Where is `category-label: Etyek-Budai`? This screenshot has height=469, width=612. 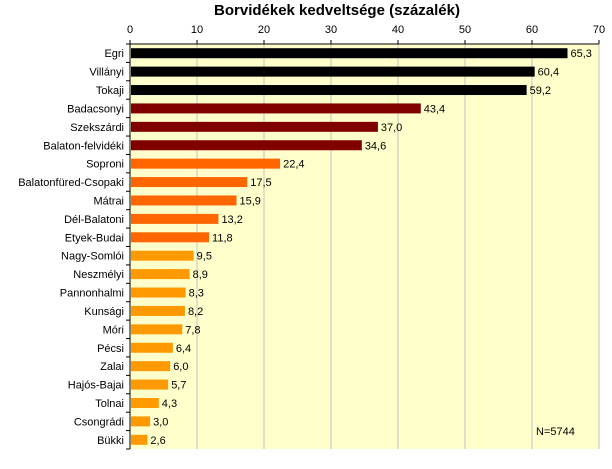
category-label: Etyek-Budai is located at coordinates (94, 238).